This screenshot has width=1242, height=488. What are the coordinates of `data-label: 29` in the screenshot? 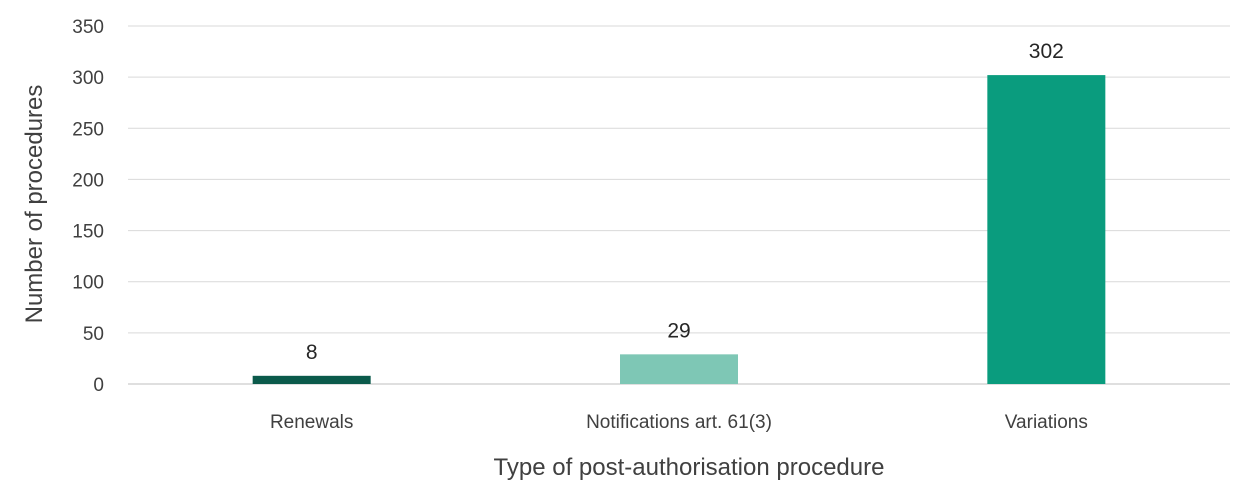 It's located at (678, 330).